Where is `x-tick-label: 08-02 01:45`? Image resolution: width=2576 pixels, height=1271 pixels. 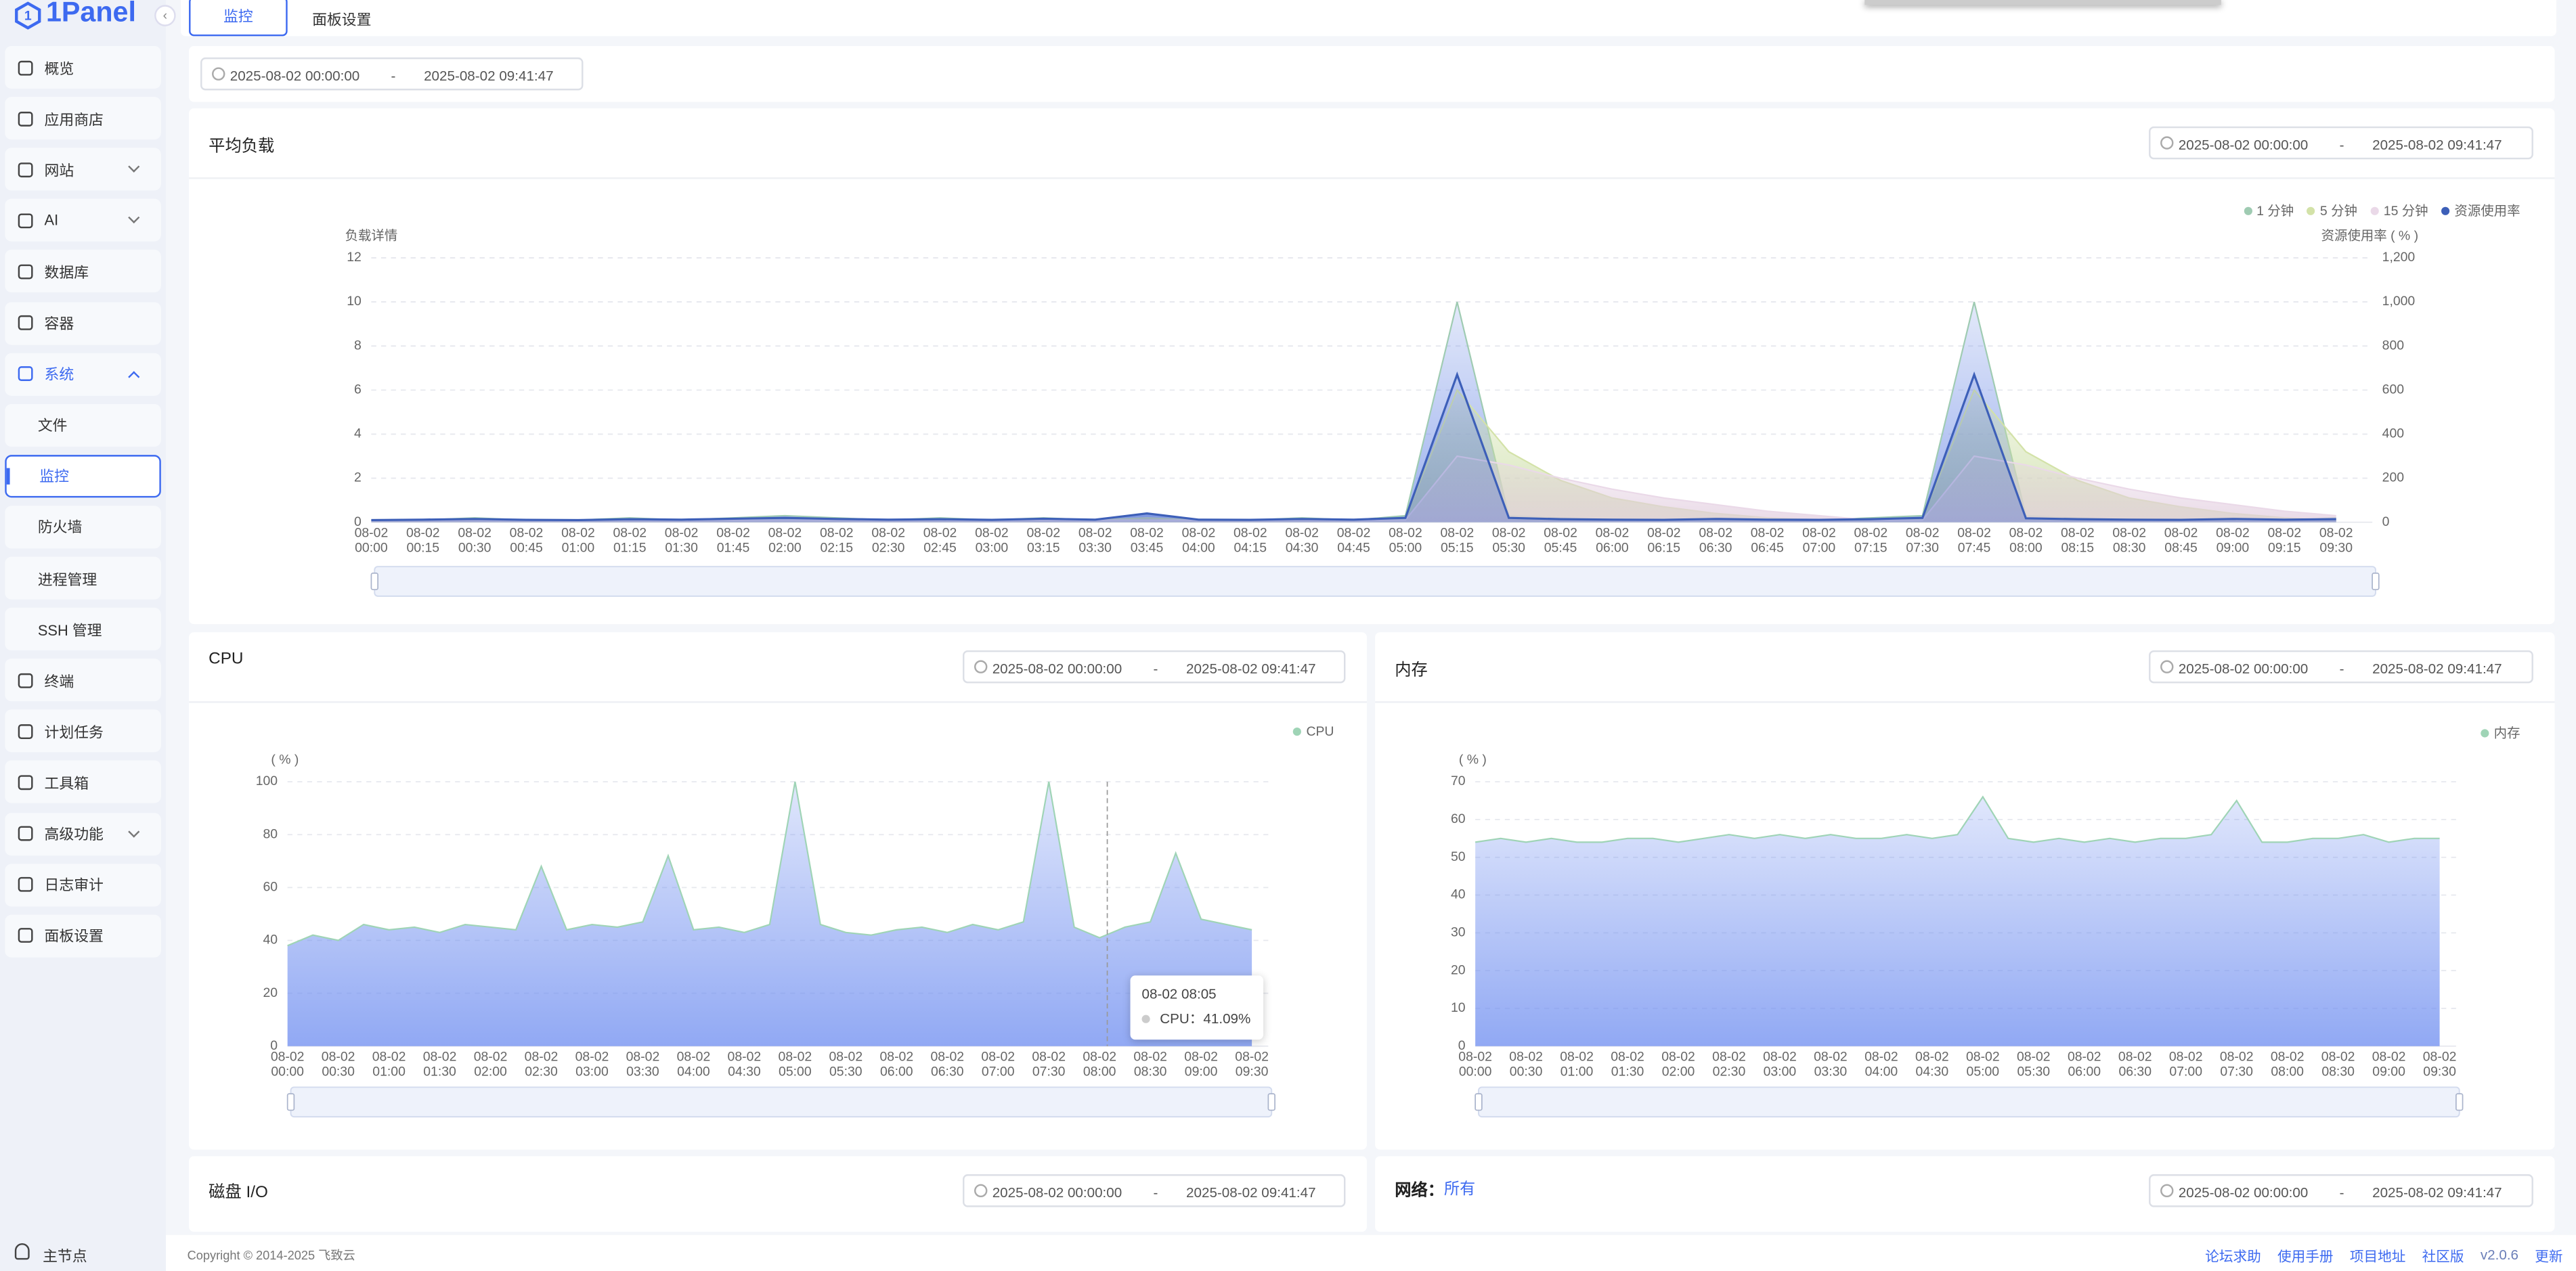 x-tick-label: 08-02 01:45 is located at coordinates (733, 539).